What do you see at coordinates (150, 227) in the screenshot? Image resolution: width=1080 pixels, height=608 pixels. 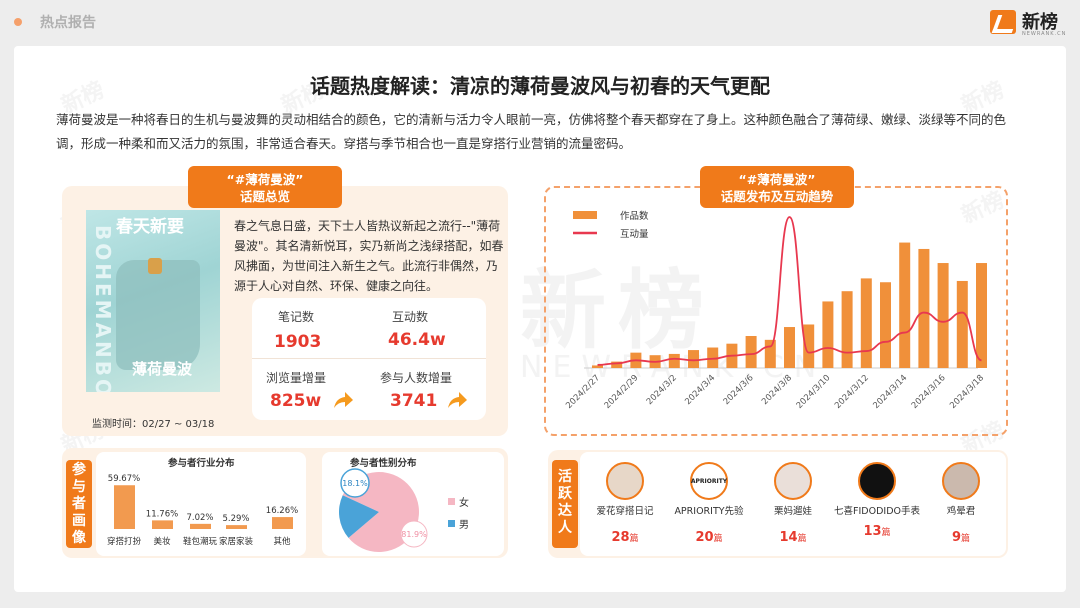 I see `photo-header: 春天新要` at bounding box center [150, 227].